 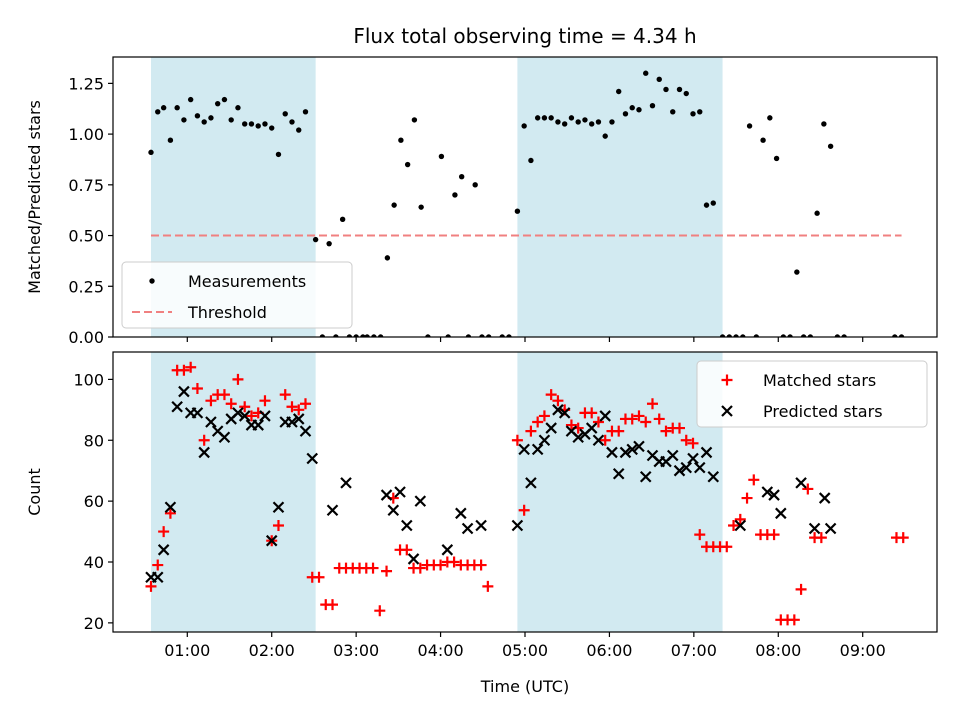 I want to click on legend-label: Predicted stars, so click(x=823, y=411).